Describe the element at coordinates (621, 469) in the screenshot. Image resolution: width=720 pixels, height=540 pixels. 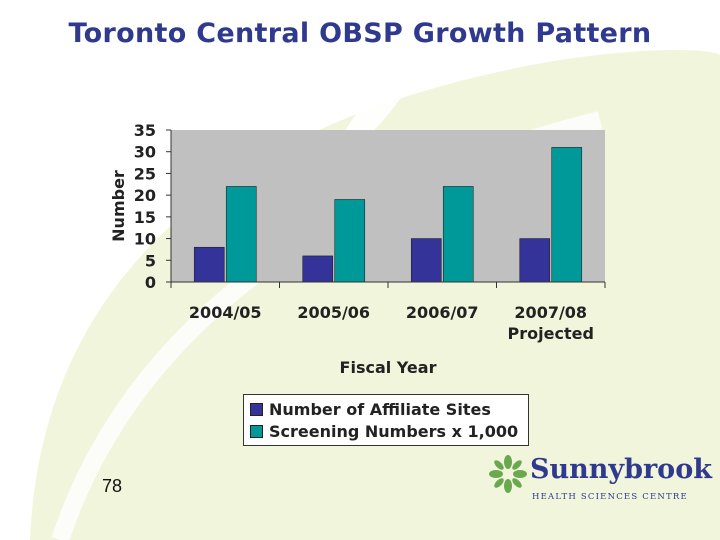
I see `logo-name: Sunnybrook` at that location.